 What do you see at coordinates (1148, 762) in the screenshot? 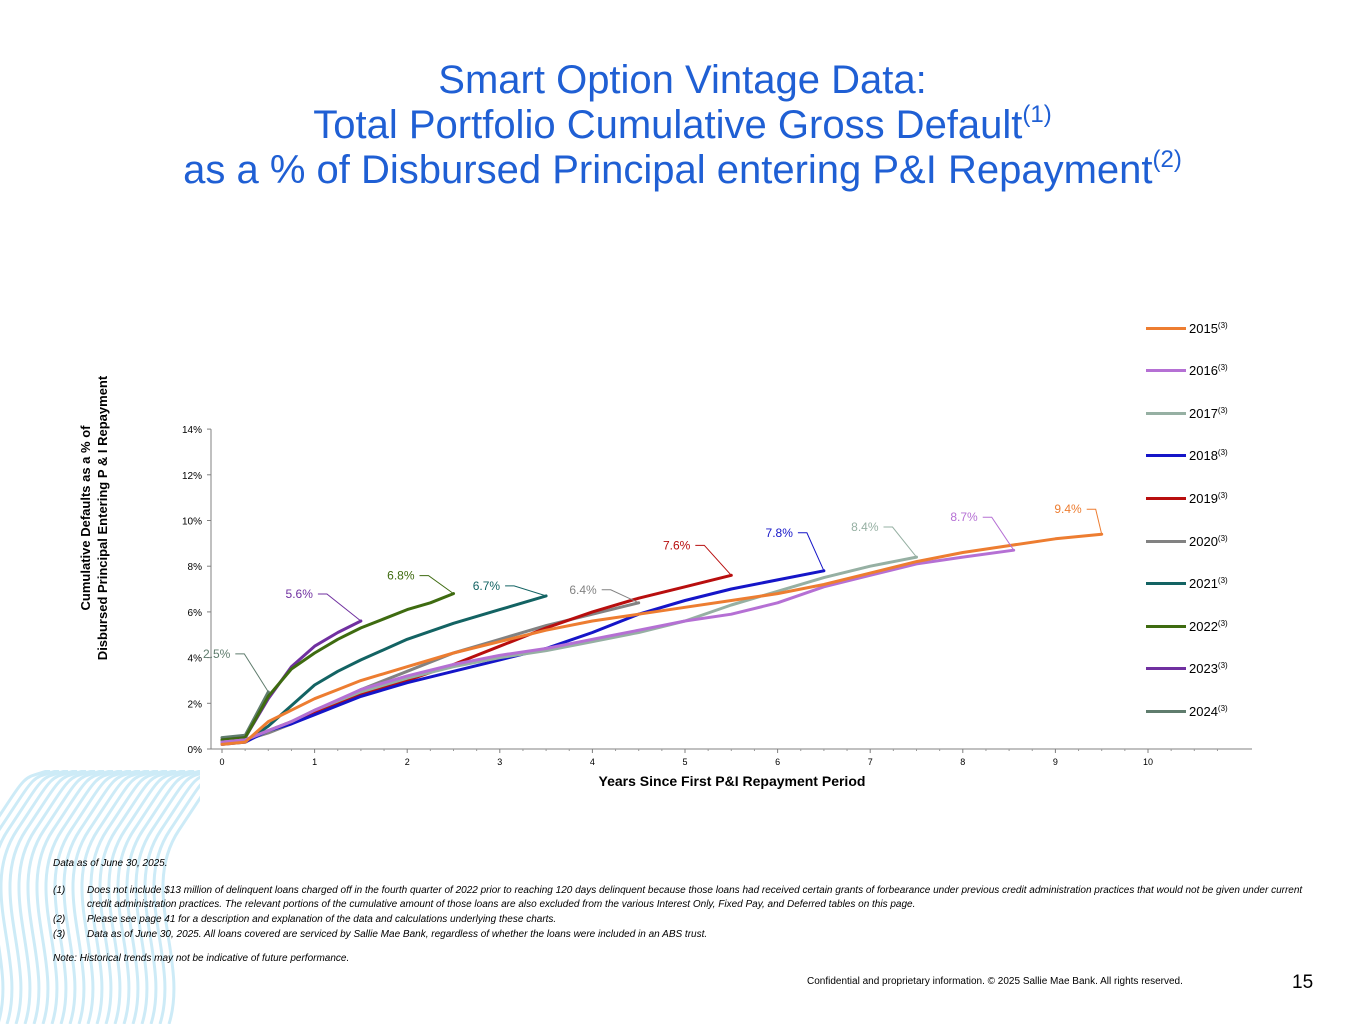
I see `x-tick-label: 10` at bounding box center [1148, 762].